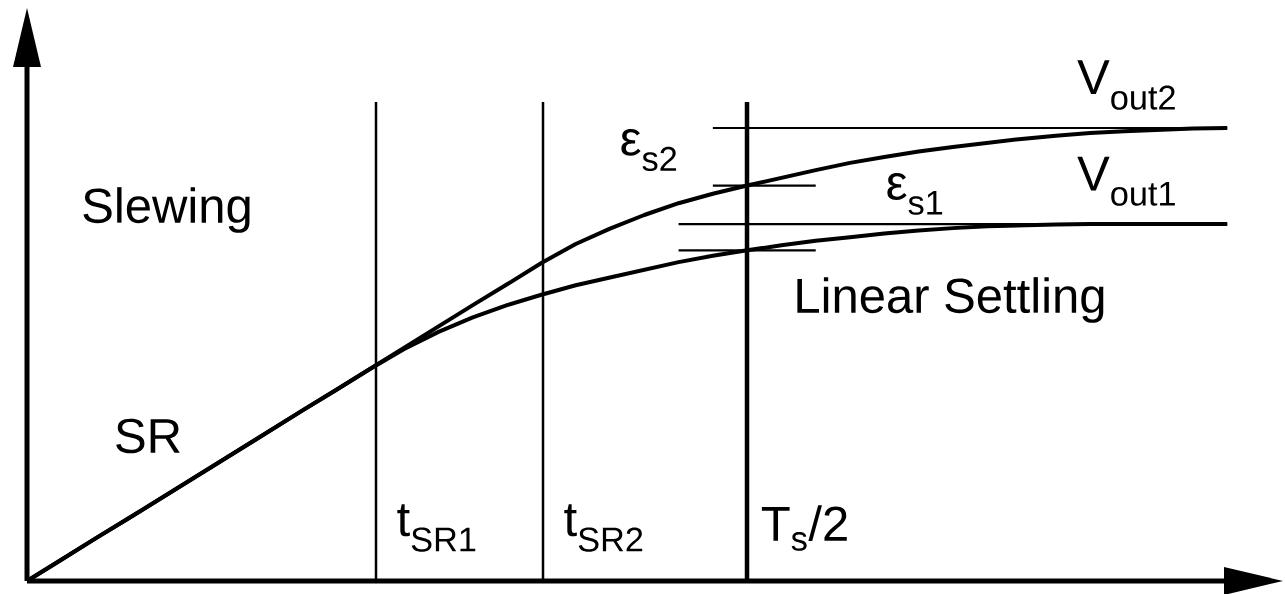 Image resolution: width=1285 pixels, height=594 pixels. What do you see at coordinates (1126, 85) in the screenshot?
I see `series-label: V$_{out2}$` at bounding box center [1126, 85].